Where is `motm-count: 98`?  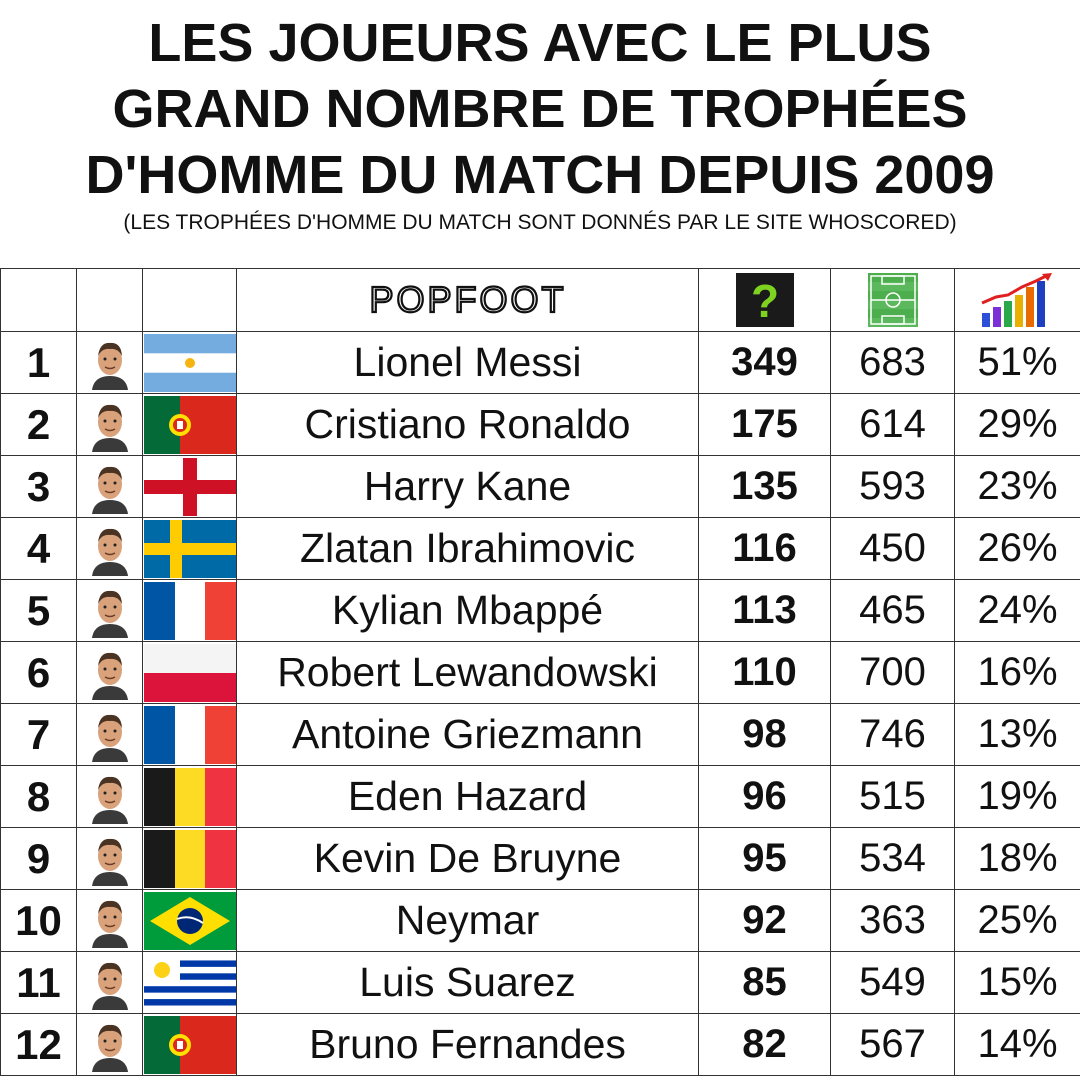 motm-count: 98 is located at coordinates (764, 734).